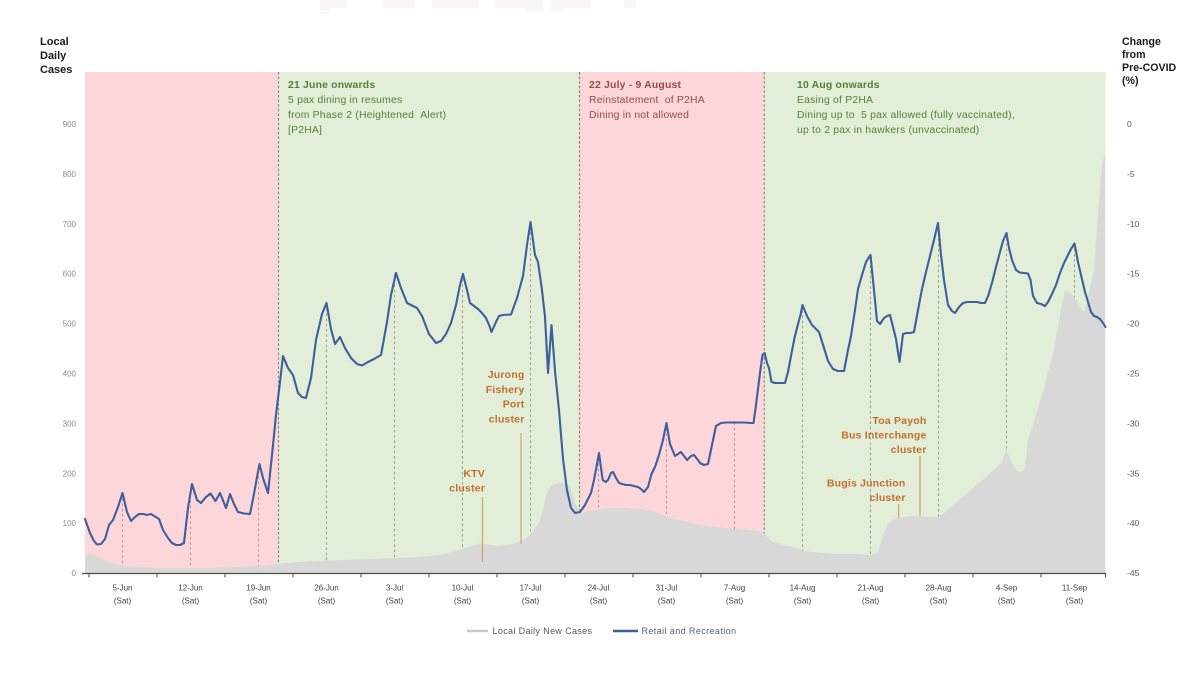 Image resolution: width=1200 pixels, height=680 pixels. Describe the element at coordinates (331, 85) in the screenshot. I see `svg-text: 21 June onwards` at that location.